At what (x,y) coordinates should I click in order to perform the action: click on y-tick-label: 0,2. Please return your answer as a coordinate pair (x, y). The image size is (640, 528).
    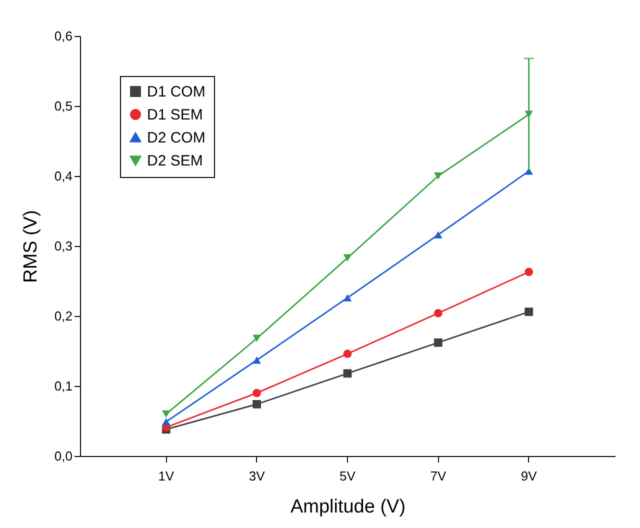
    Looking at the image, I should click on (63, 316).